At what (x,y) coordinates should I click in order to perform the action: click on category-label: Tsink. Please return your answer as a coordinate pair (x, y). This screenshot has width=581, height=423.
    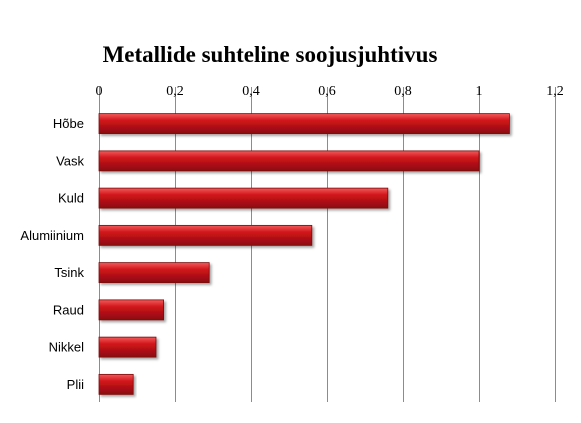
    Looking at the image, I should click on (69, 272).